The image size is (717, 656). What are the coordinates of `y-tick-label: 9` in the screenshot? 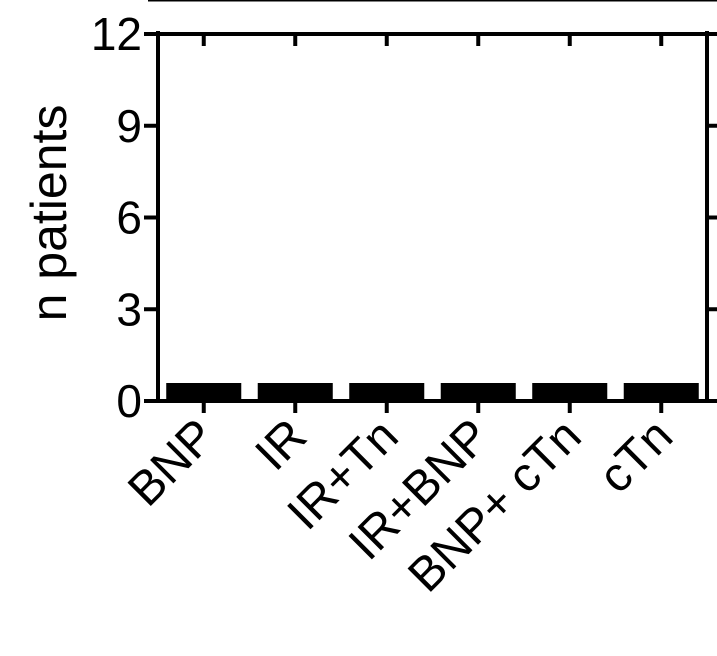 It's located at (129, 126).